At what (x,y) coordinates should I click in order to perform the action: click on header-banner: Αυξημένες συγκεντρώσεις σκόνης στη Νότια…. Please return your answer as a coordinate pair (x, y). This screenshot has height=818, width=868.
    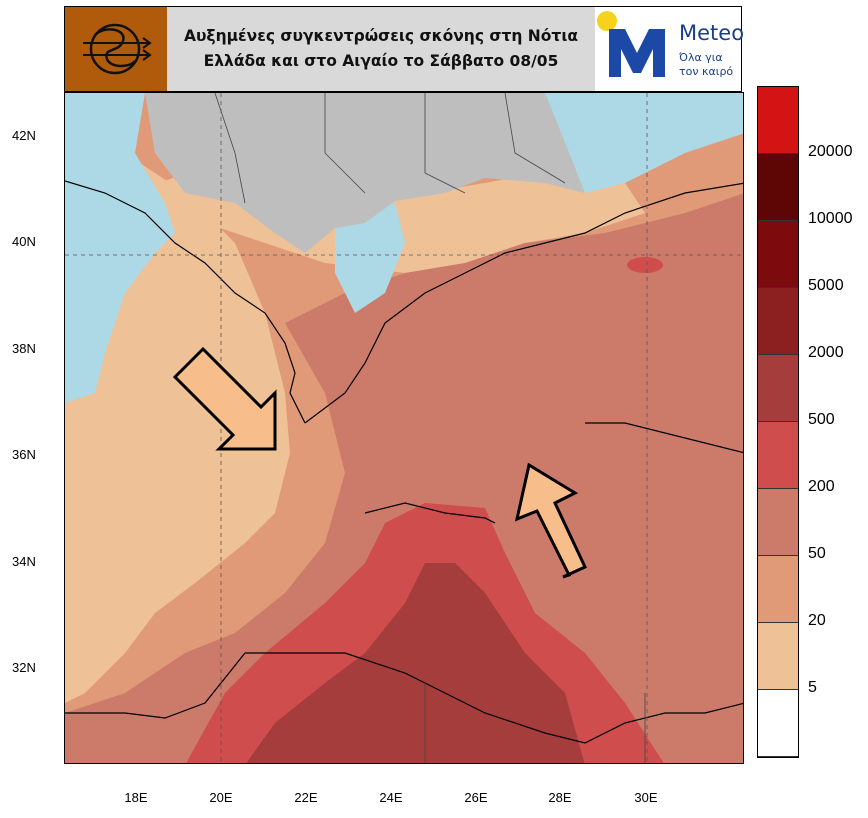
    Looking at the image, I should click on (404, 49).